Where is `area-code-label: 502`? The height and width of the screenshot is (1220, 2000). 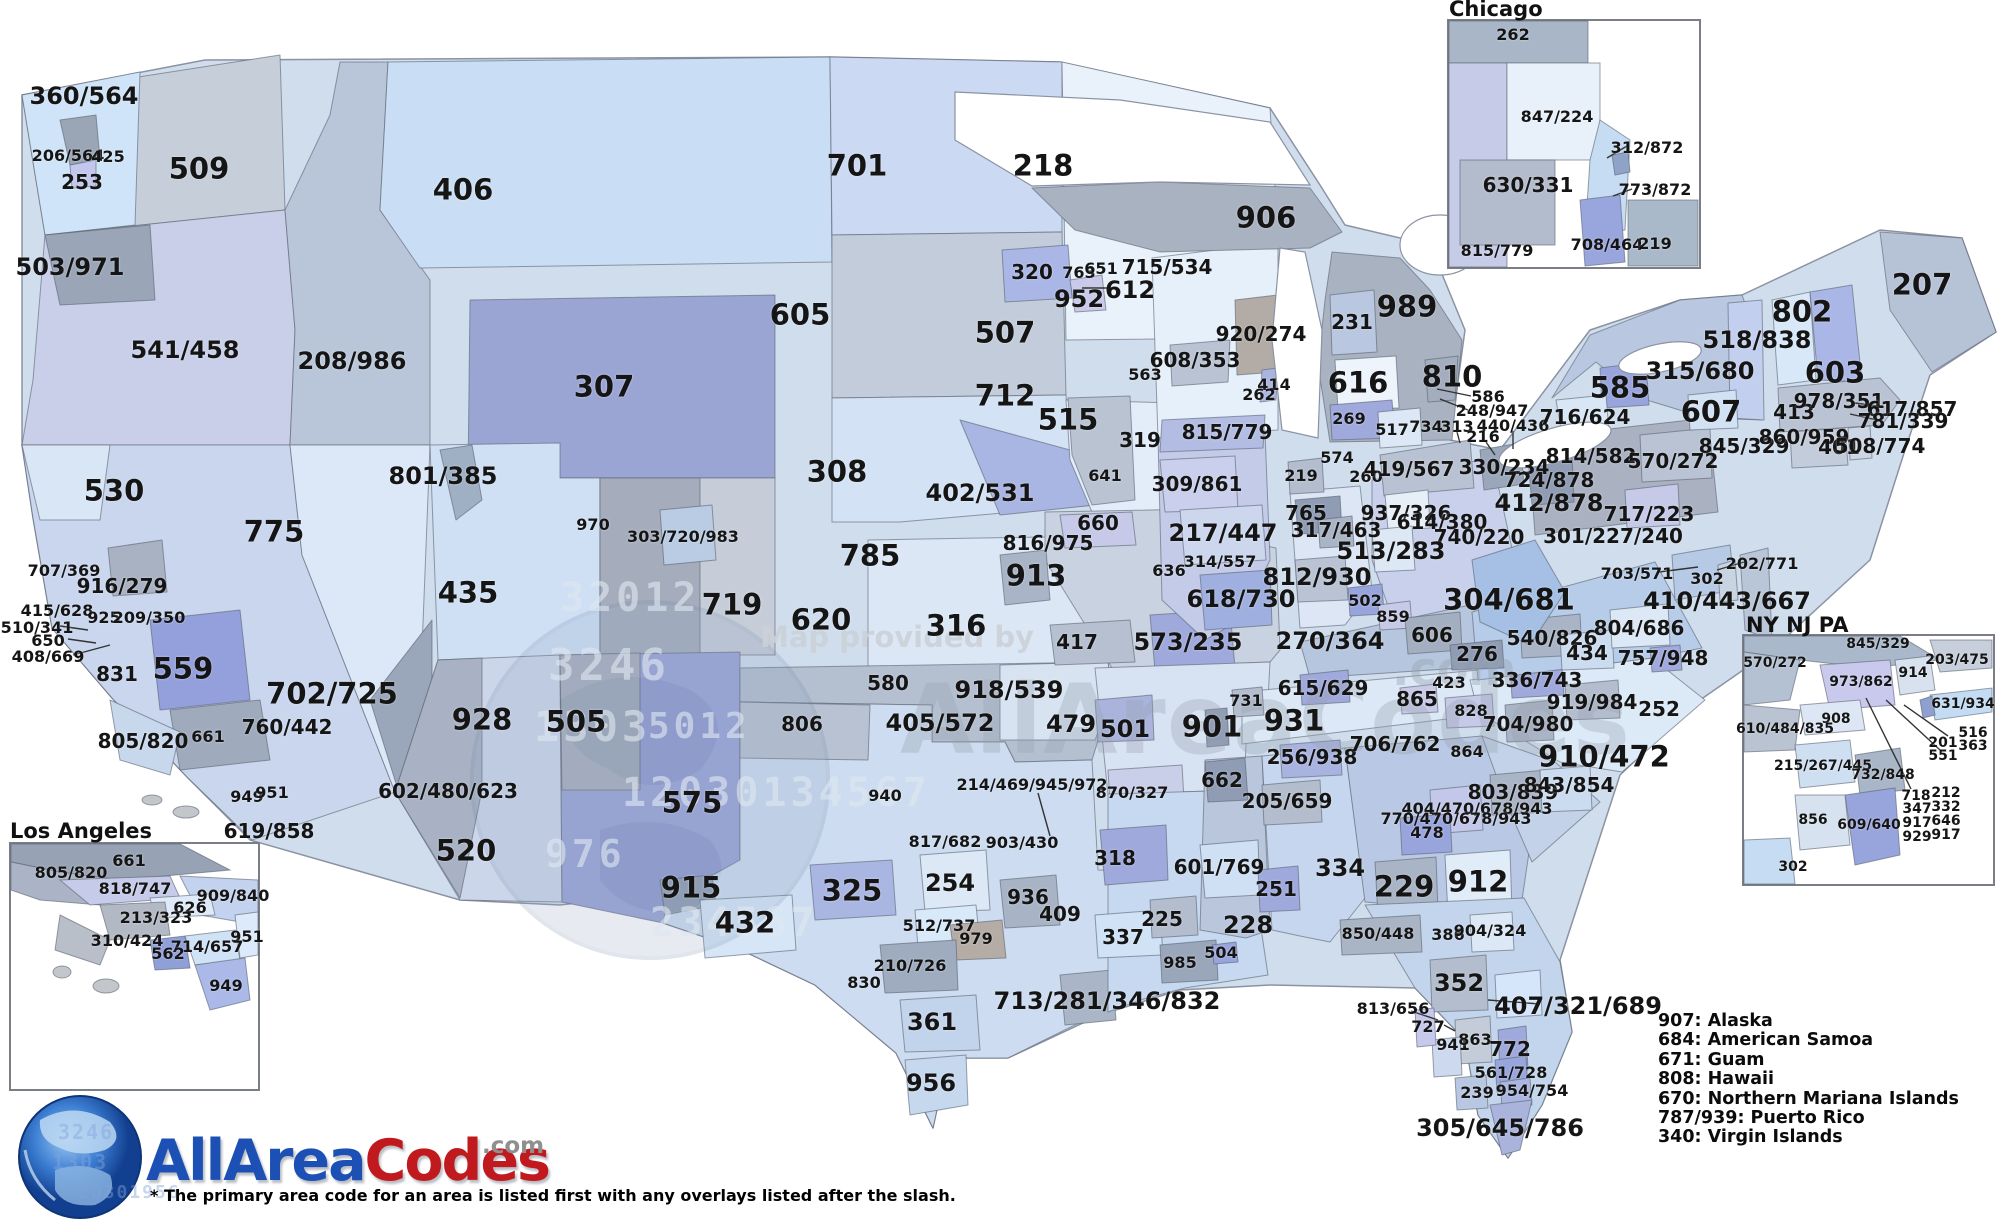 area-code-label: 502 is located at coordinates (1365, 600).